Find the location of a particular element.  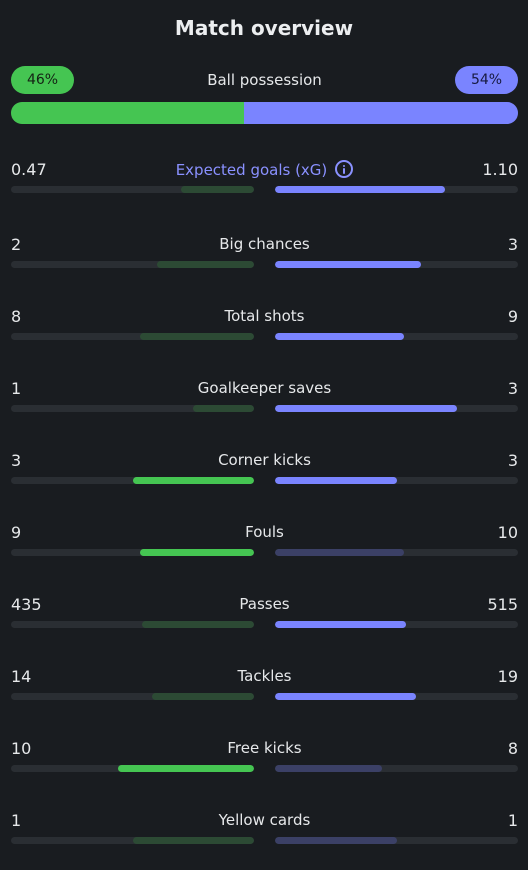

stat-home-value: 9 is located at coordinates (16, 532).